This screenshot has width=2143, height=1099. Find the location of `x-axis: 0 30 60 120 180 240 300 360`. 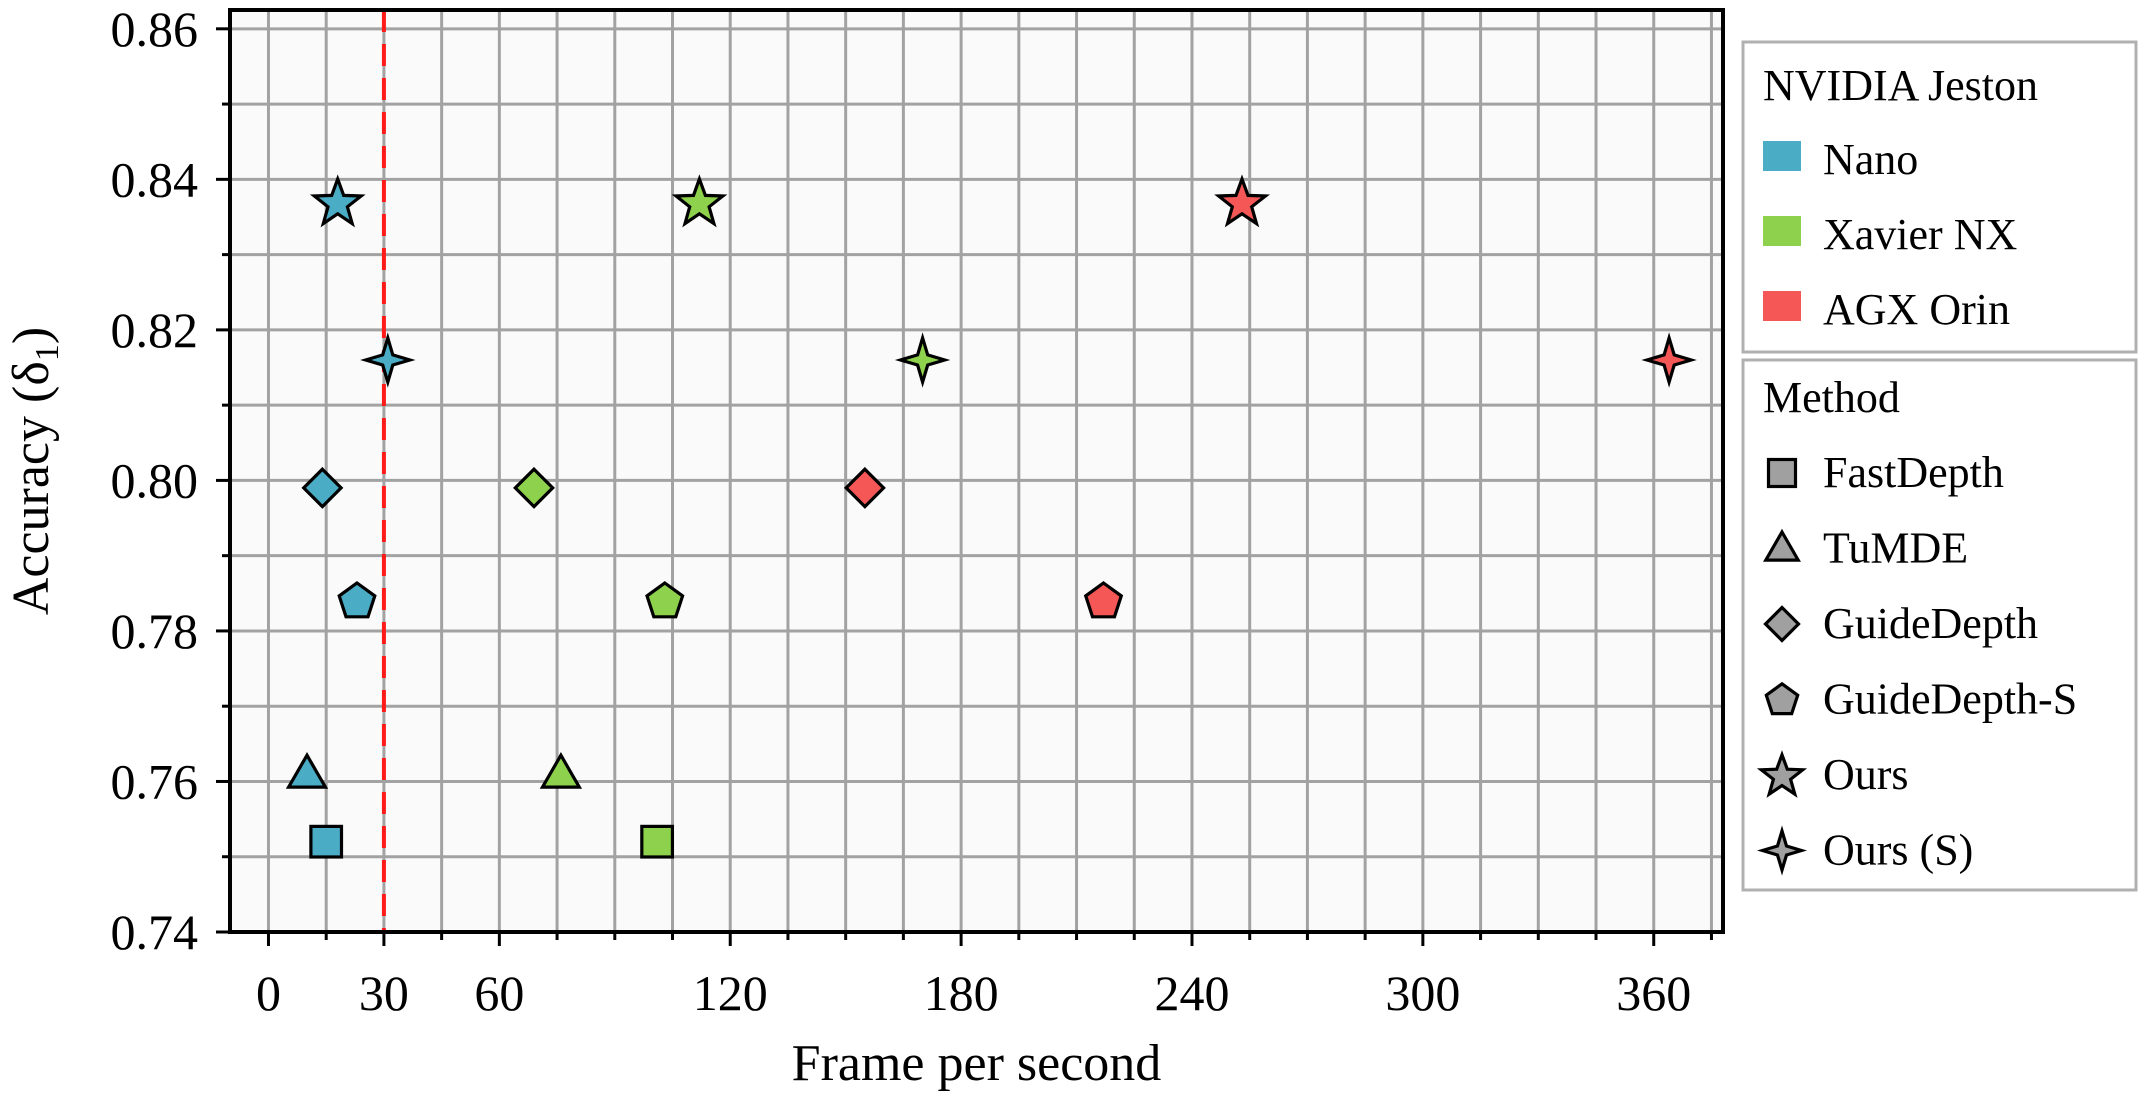

x-axis: 0 30 60 120 180 240 300 360 is located at coordinates (984, 976).